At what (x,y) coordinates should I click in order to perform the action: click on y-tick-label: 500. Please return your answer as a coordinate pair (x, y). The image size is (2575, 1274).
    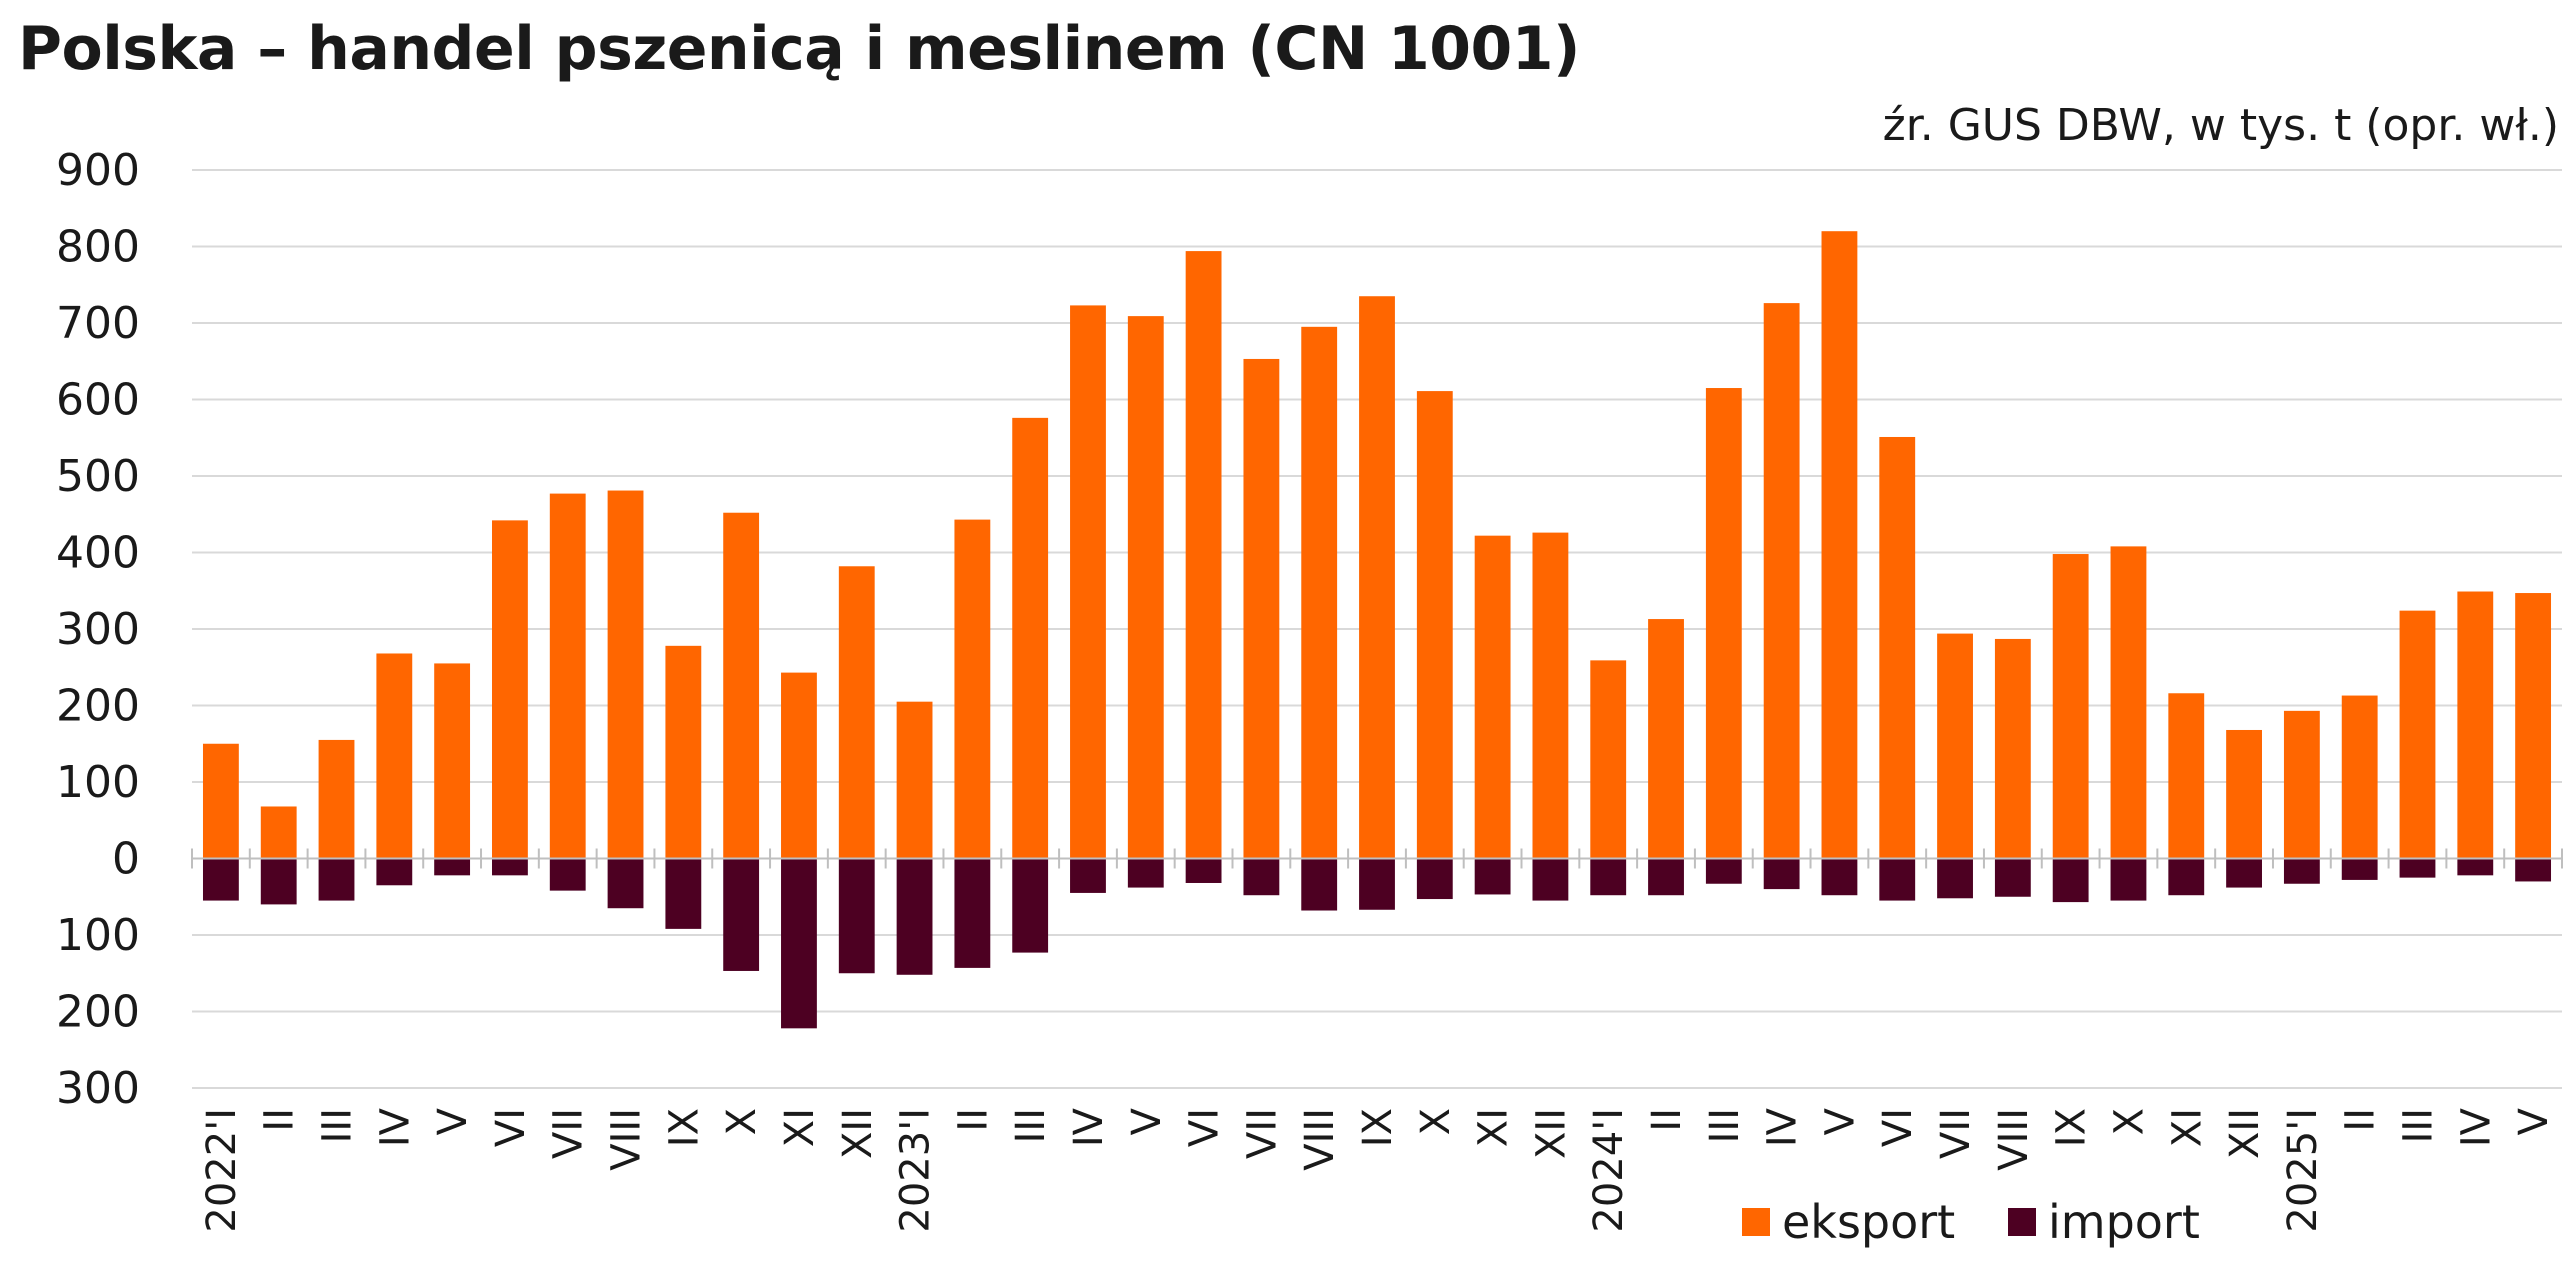
    Looking at the image, I should click on (98, 476).